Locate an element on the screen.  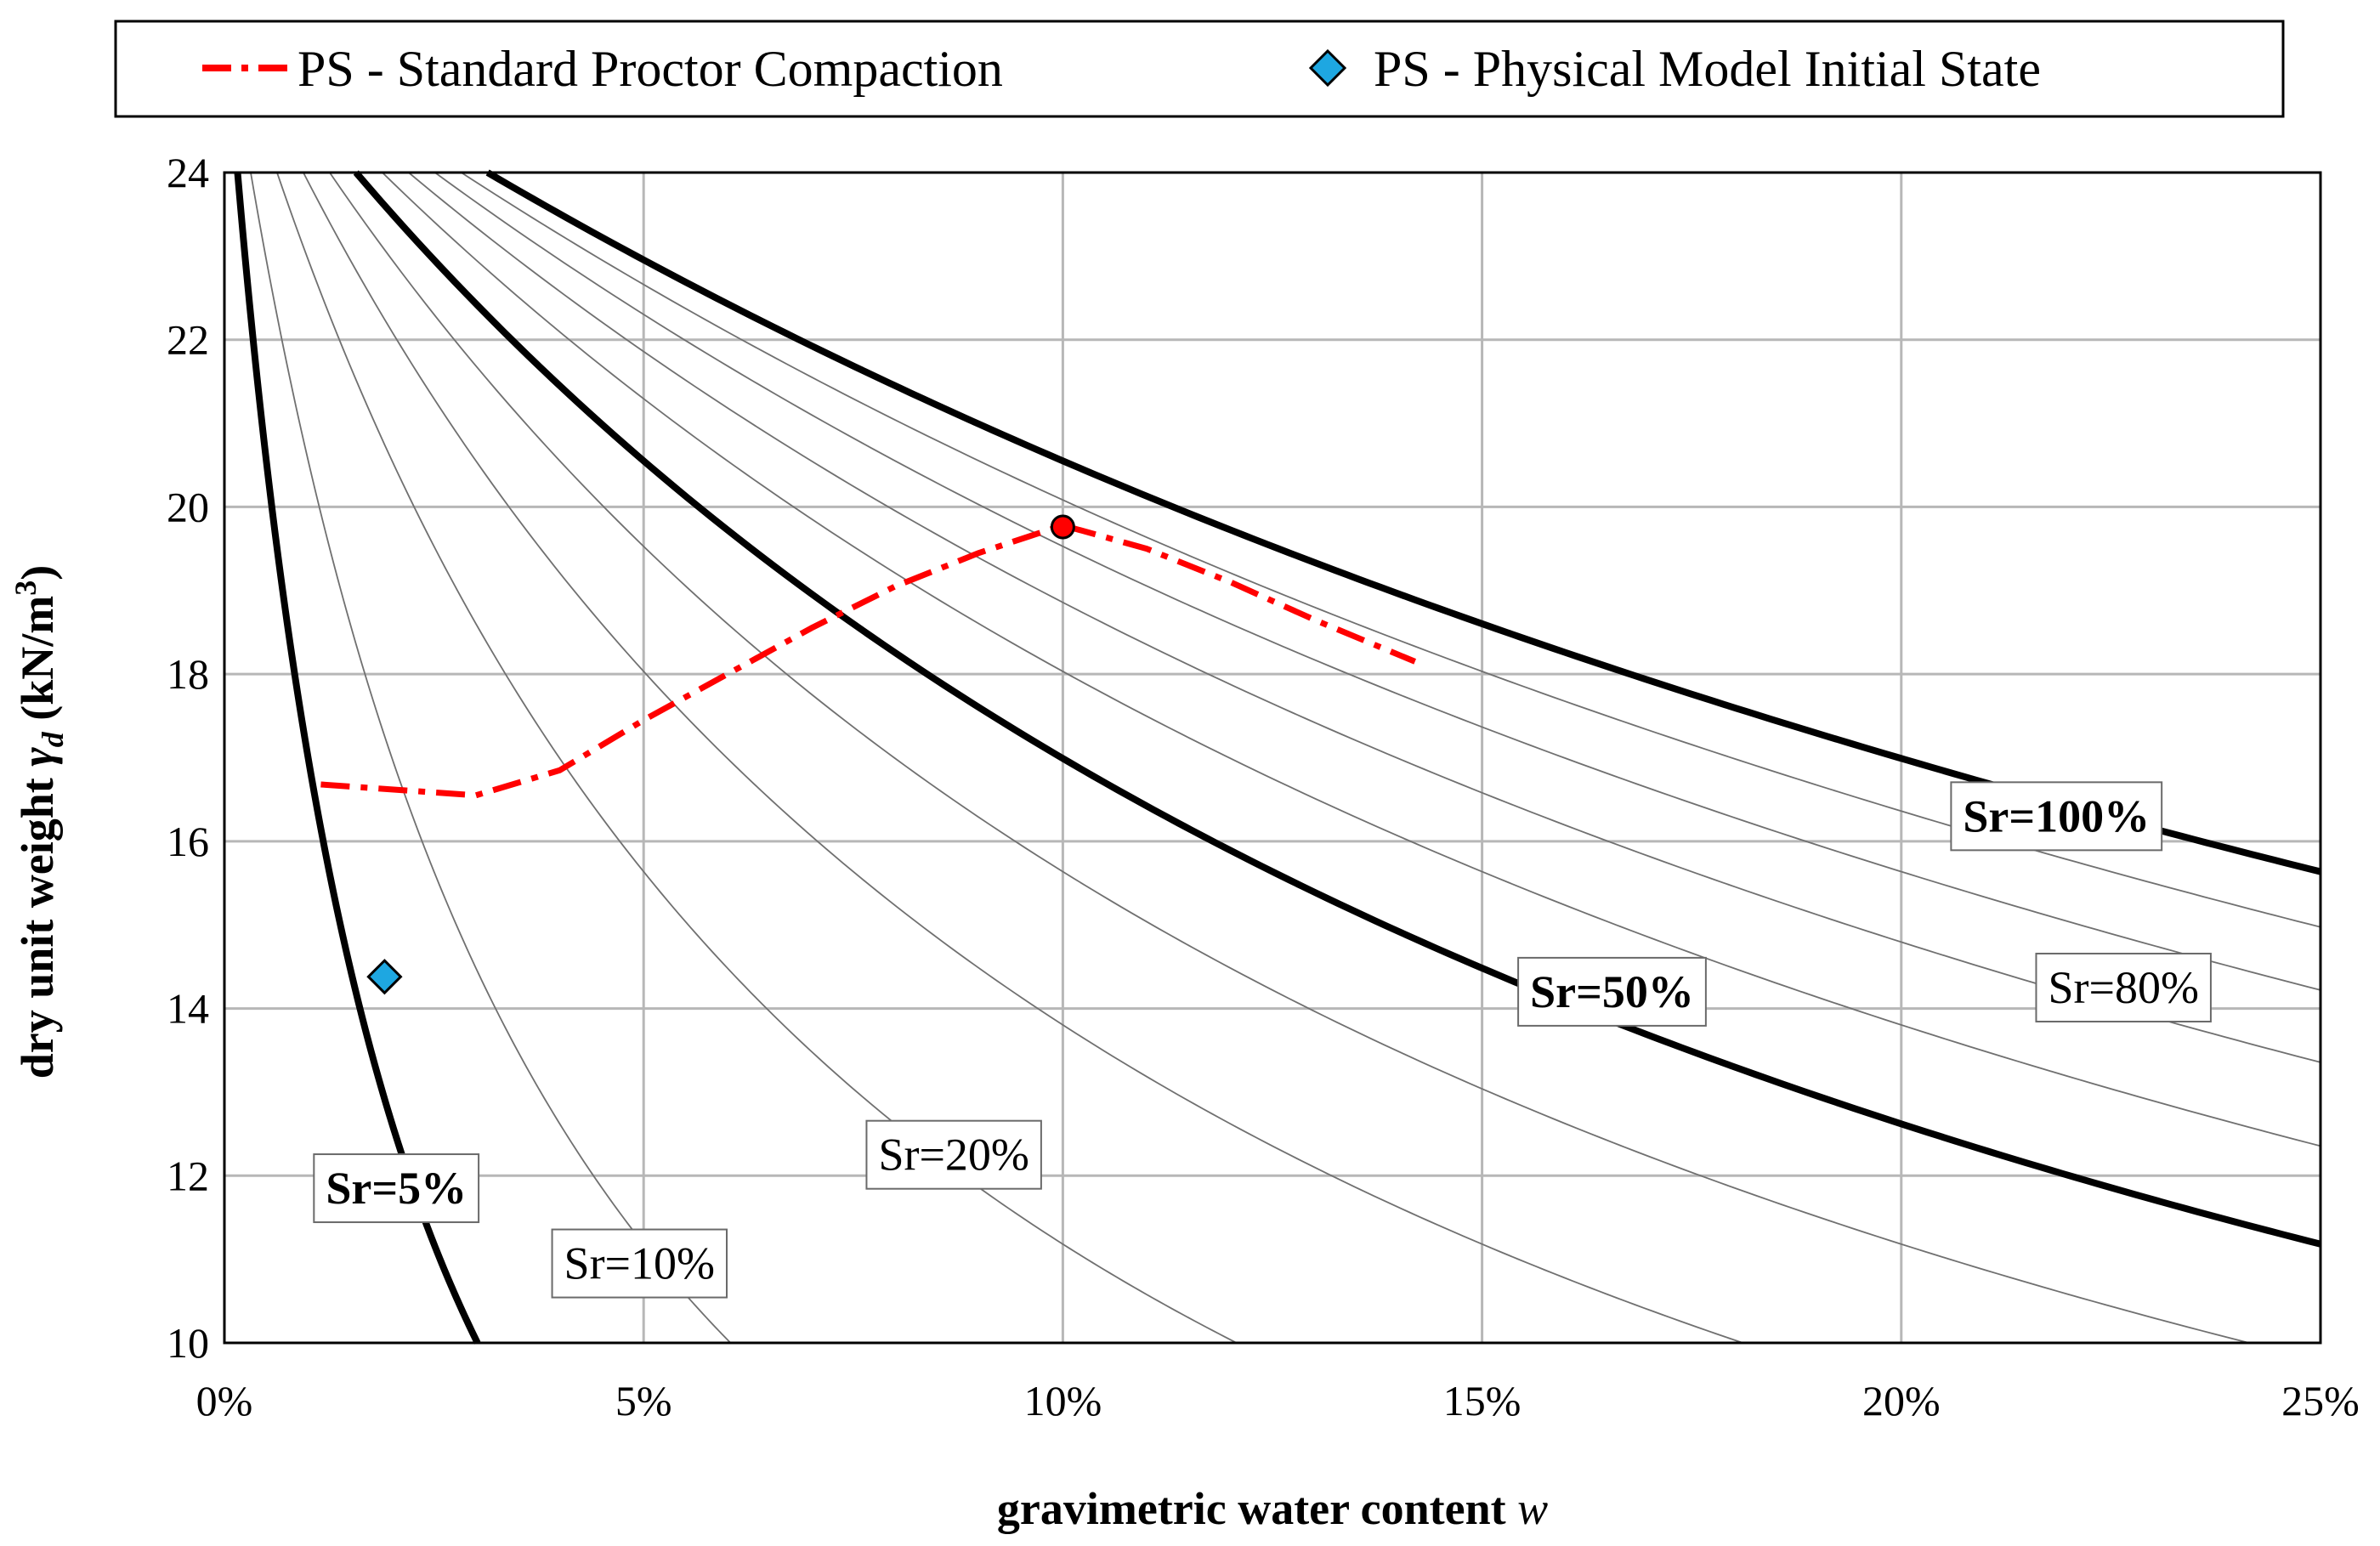
sr-label-5: Sr=5% is located at coordinates (396, 1188).